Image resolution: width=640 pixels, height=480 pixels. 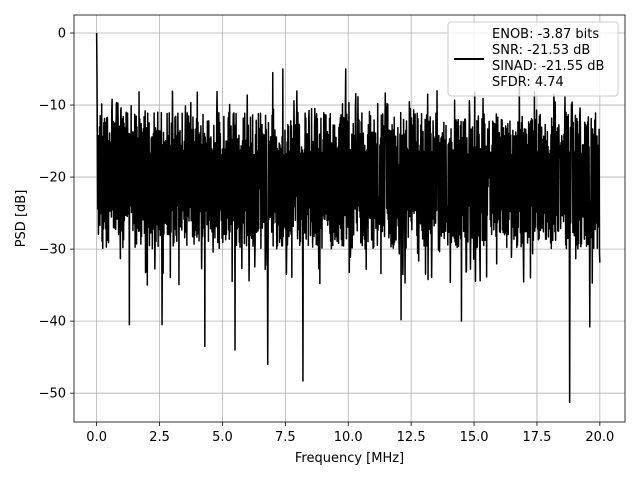 I want to click on x-tick-label: 12.5, so click(x=411, y=437).